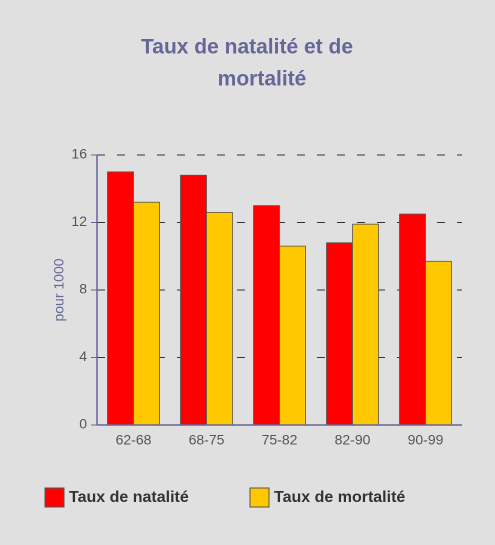  I want to click on x-tick-label: 68-75, so click(207, 440).